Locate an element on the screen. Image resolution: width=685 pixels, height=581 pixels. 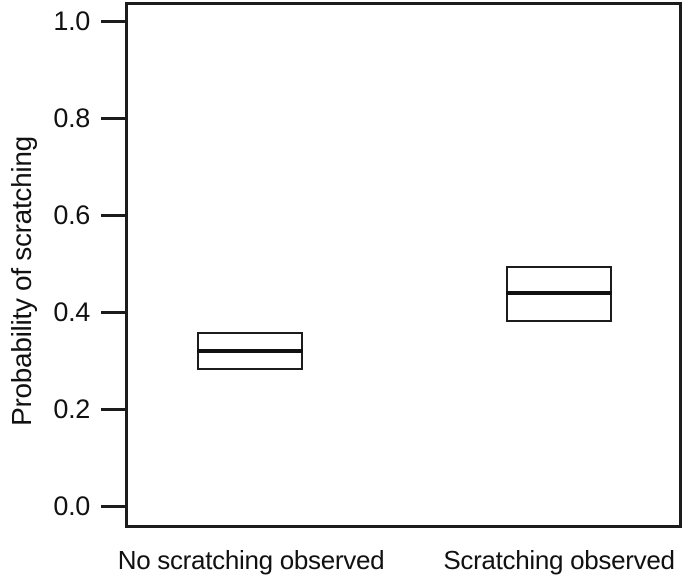
y-tick-label: 0.2 is located at coordinates (71, 409).